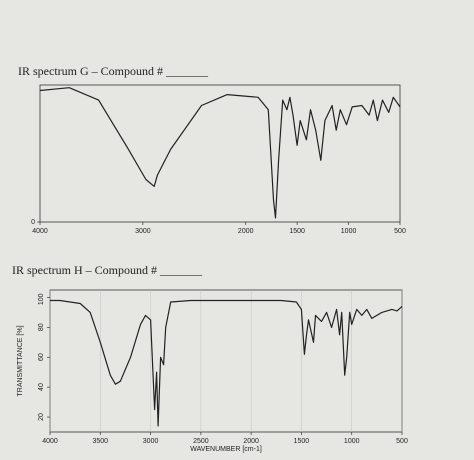  What do you see at coordinates (41, 387) in the screenshot?
I see `y-tick-label: 40` at bounding box center [41, 387].